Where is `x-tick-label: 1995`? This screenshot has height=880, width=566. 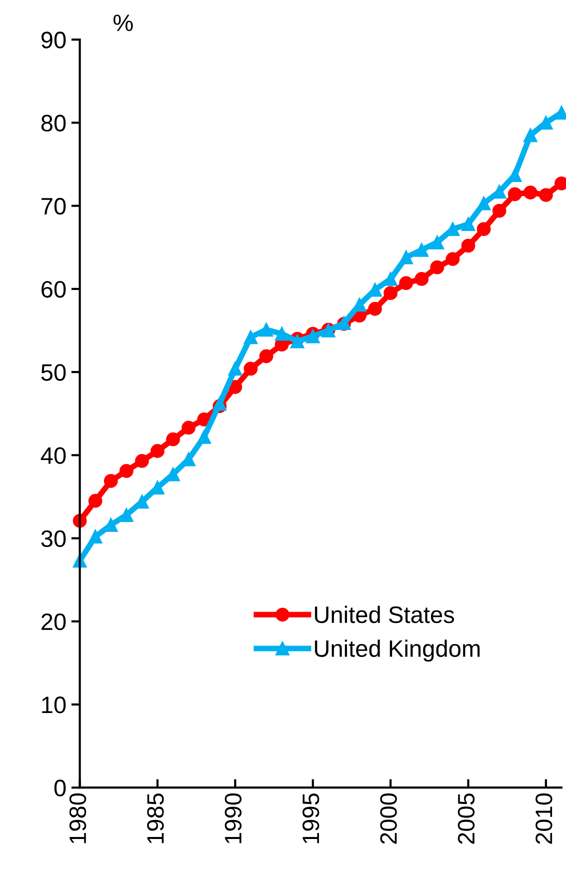
x-tick-label: 1995 is located at coordinates (311, 818).